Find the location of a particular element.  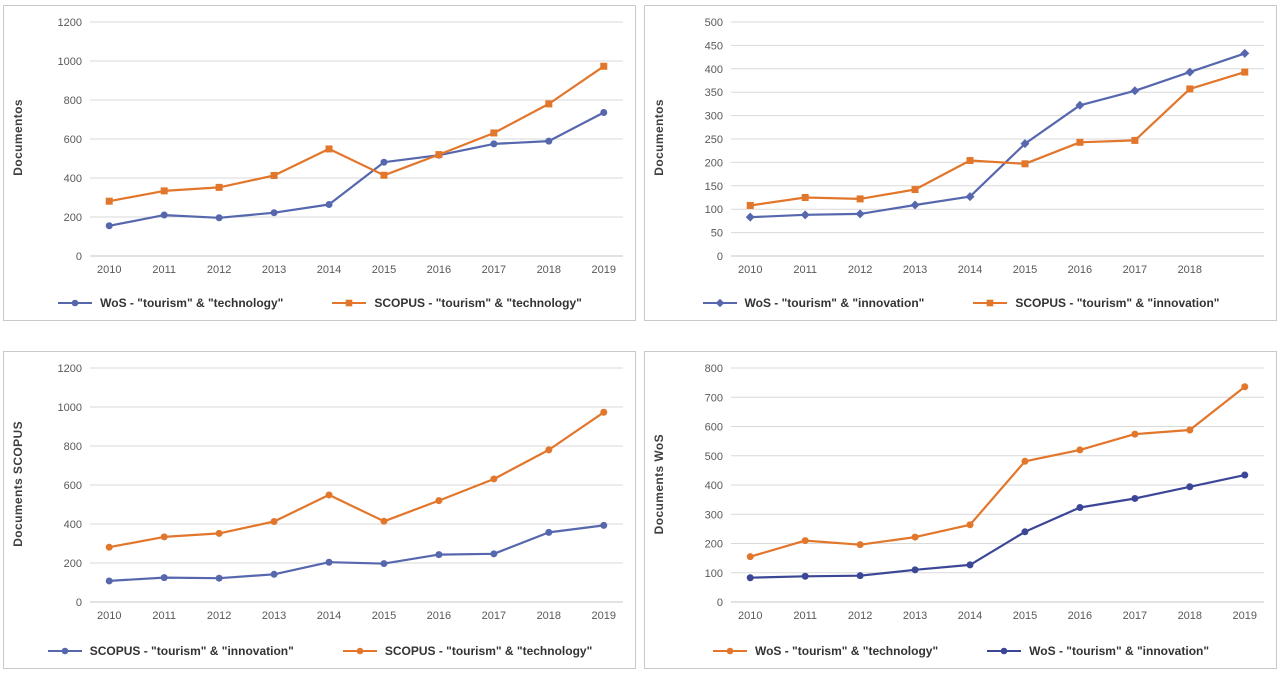

x-tick-label: 2019 is located at coordinates (1245, 616).